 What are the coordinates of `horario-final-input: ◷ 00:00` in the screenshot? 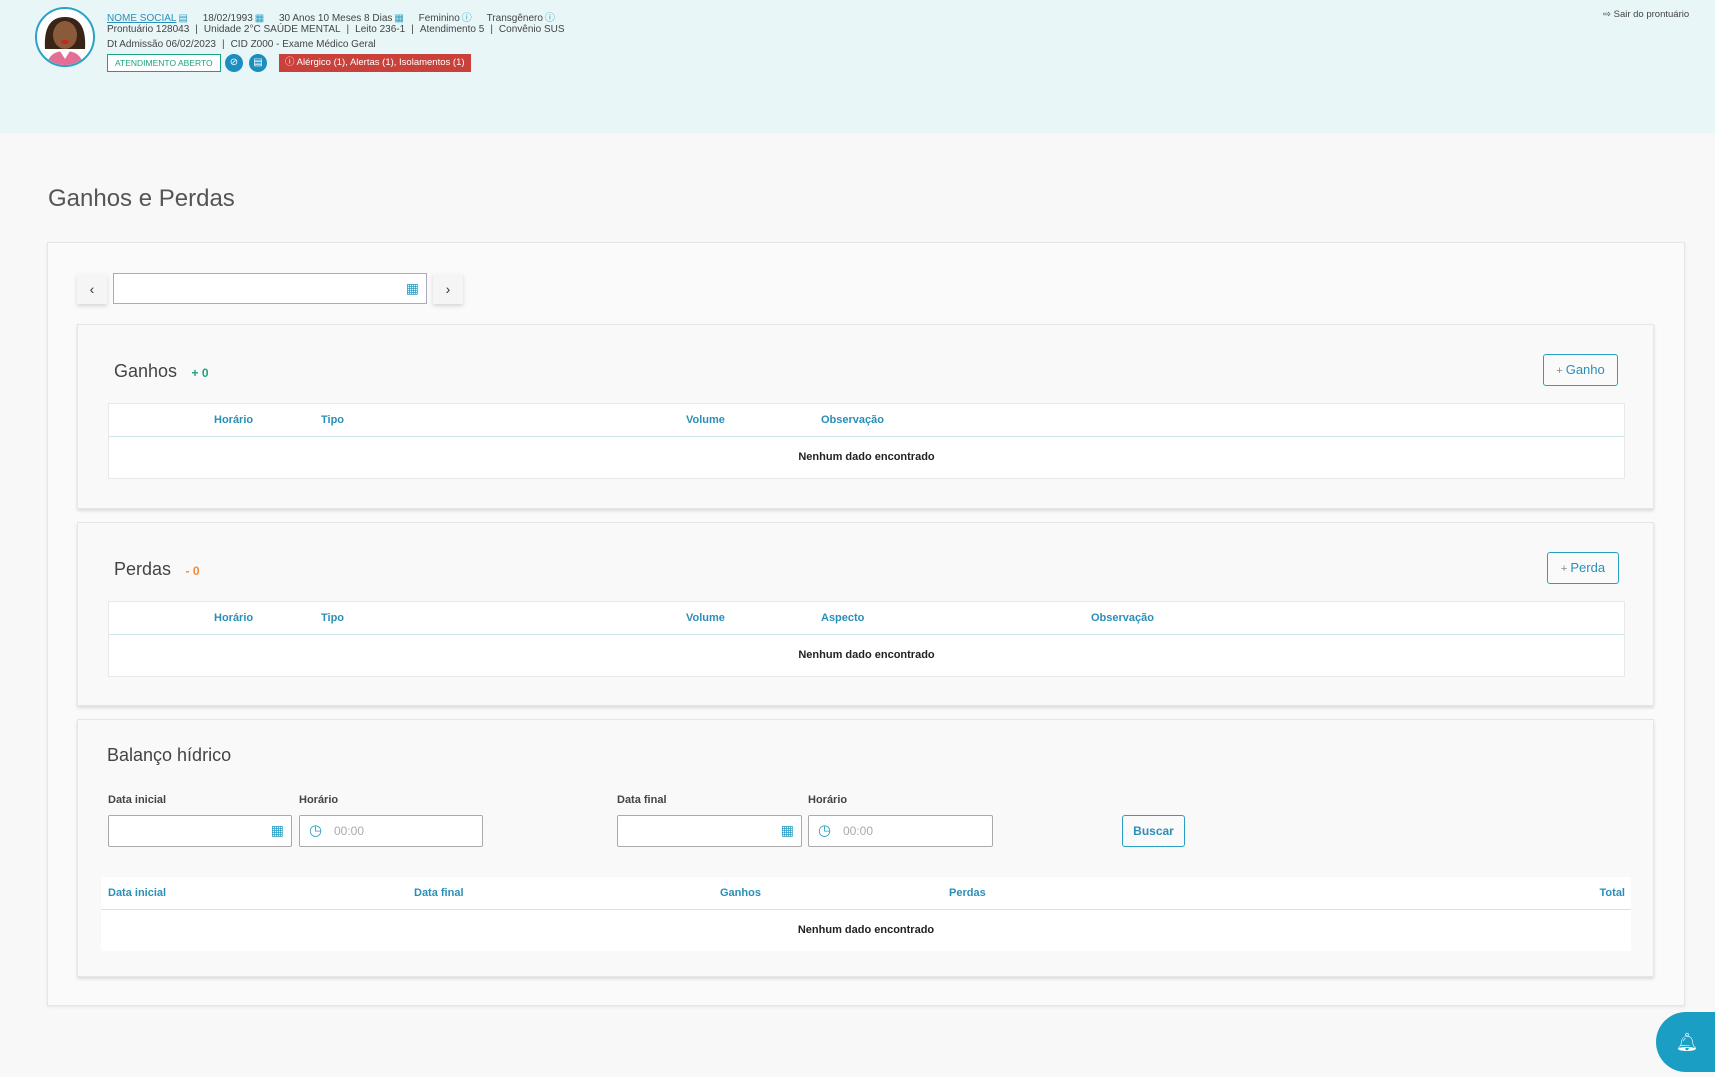 It's located at (900, 831).